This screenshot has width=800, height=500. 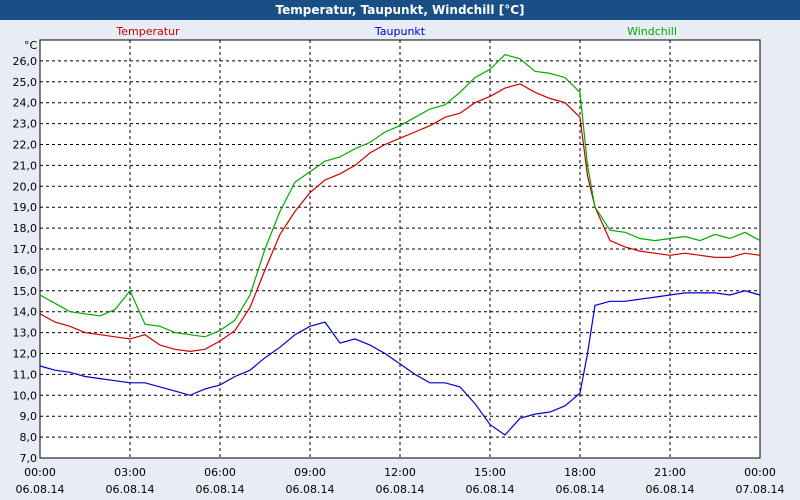 I want to click on y-tick-label: 19,0, so click(x=25, y=207).